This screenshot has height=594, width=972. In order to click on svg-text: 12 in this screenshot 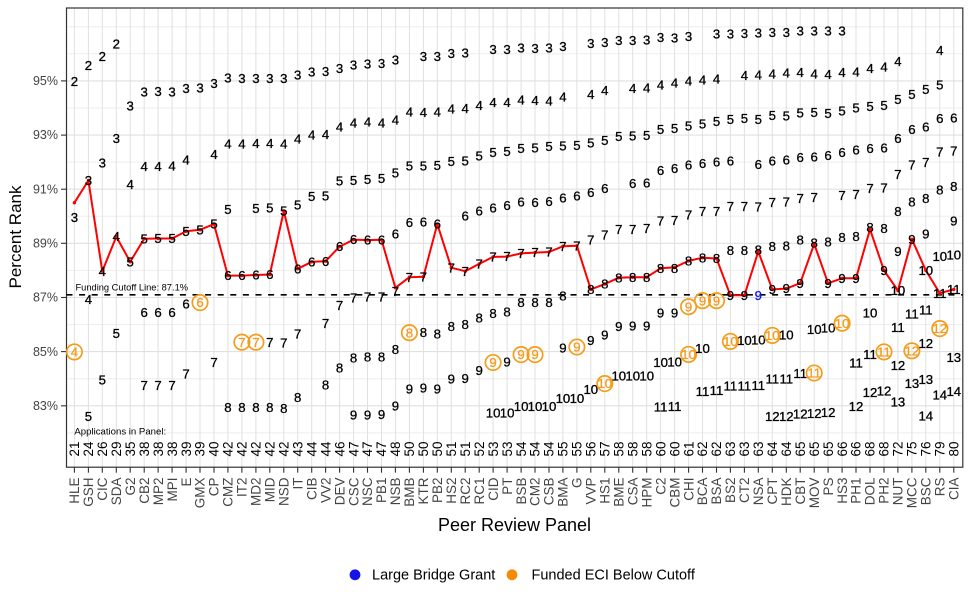, I will do `click(772, 416)`.